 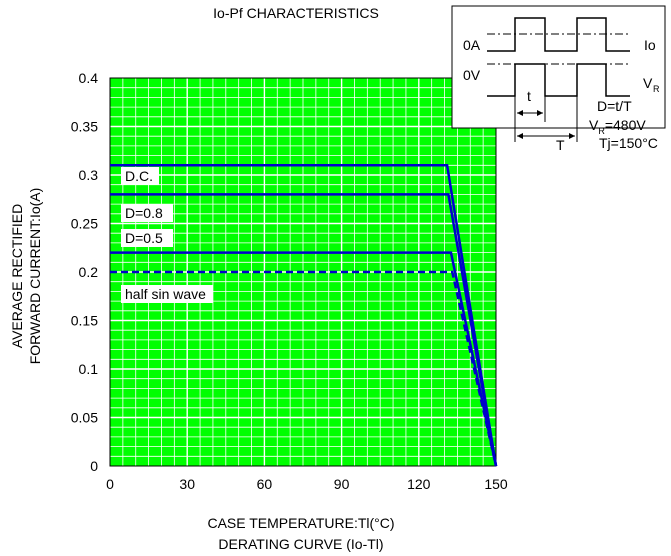 I want to click on label-d08: D=0.8, so click(x=147, y=213).